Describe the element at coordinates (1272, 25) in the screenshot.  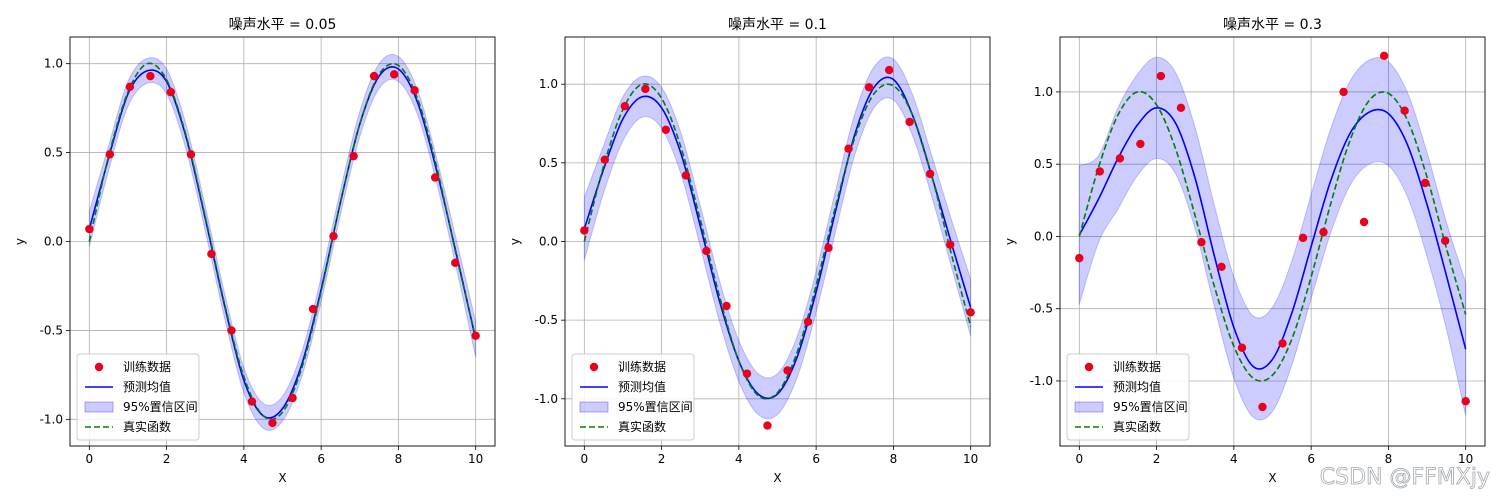
I see `subplot-title: 噪声水平 = 0.3` at that location.